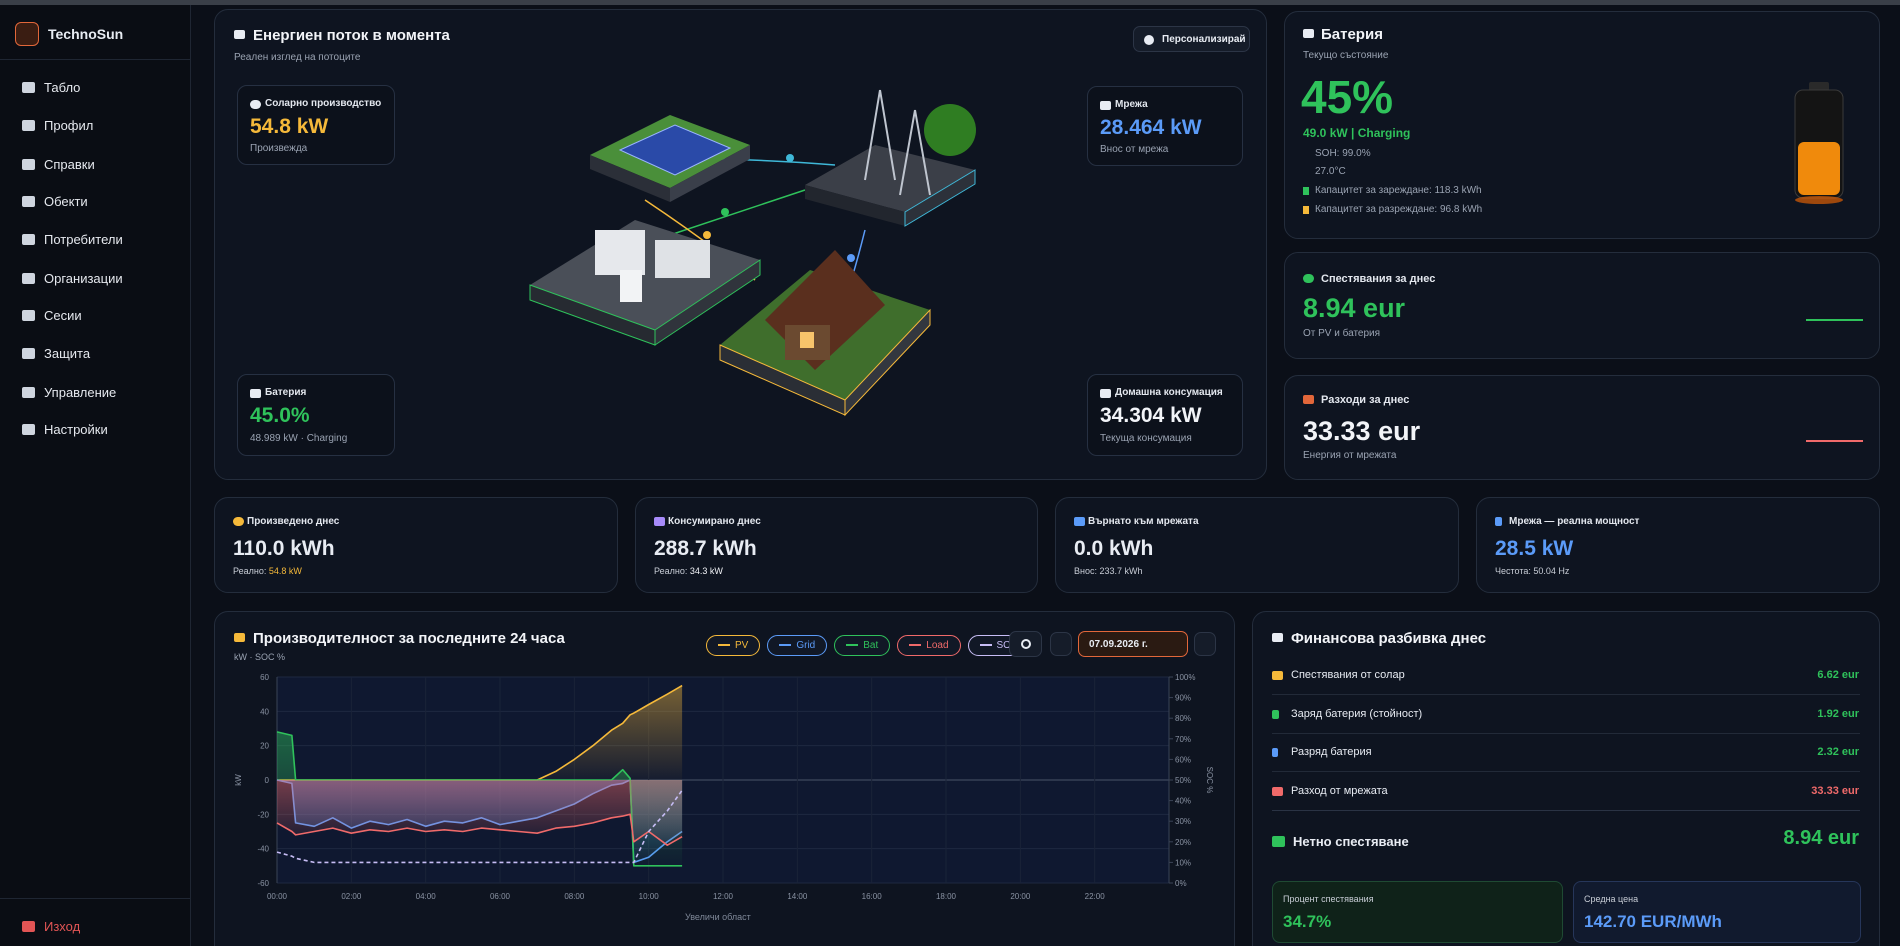 The width and height of the screenshot is (1900, 946). Describe the element at coordinates (69, 164) in the screenshot. I see `menu-item: Справки` at that location.